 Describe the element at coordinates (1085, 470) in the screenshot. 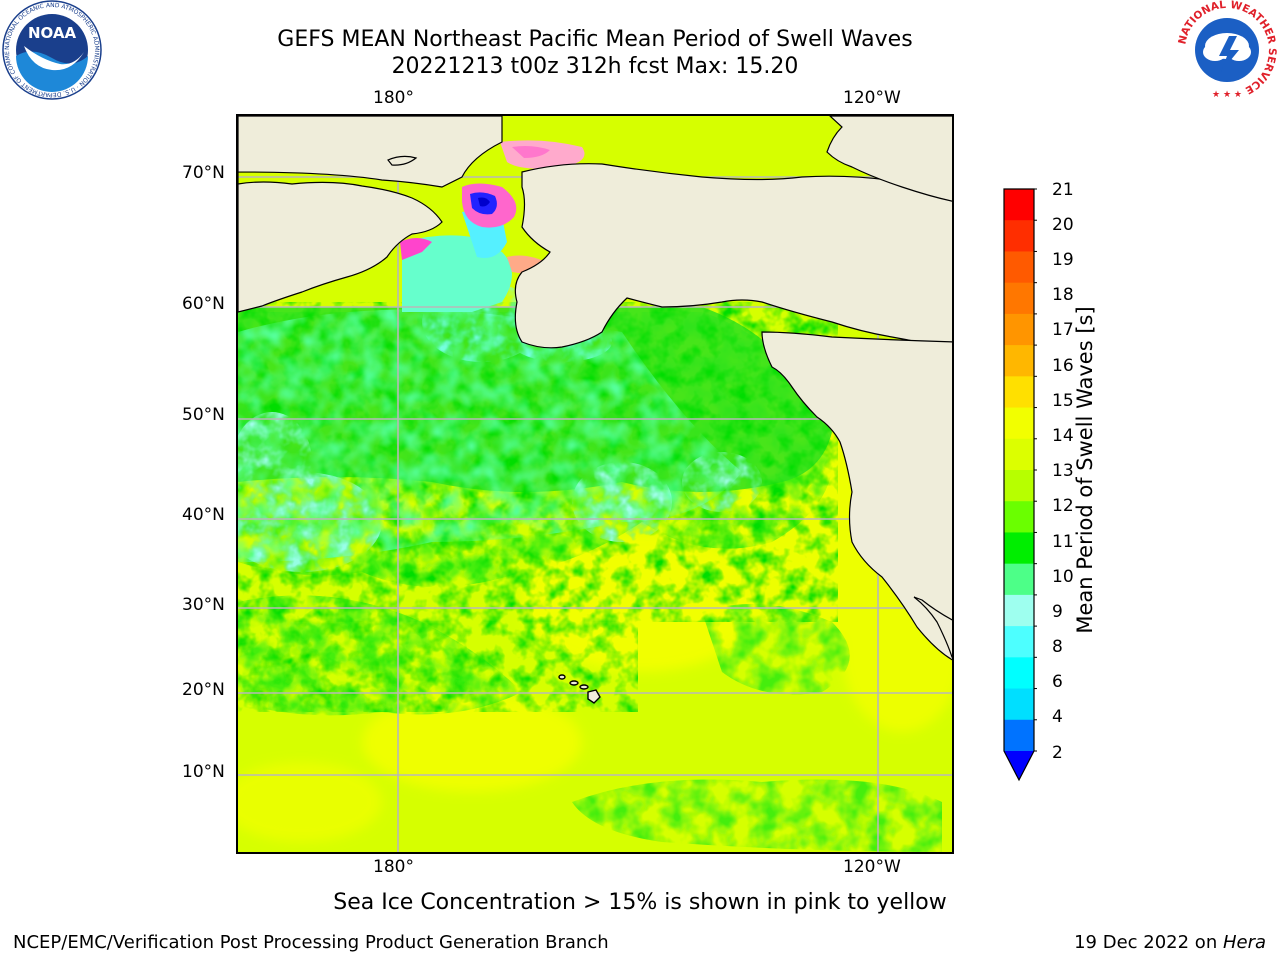

I see `colorbar-label: Mean Period of Swell Waves [s]` at that location.